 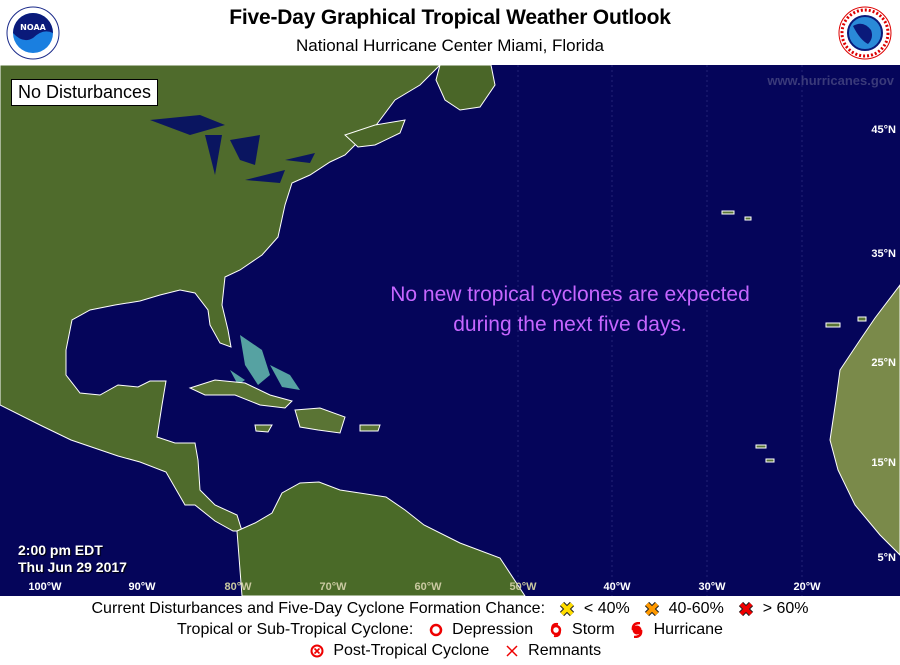 What do you see at coordinates (567, 609) in the screenshot?
I see `x-marker-yellow-icon` at bounding box center [567, 609].